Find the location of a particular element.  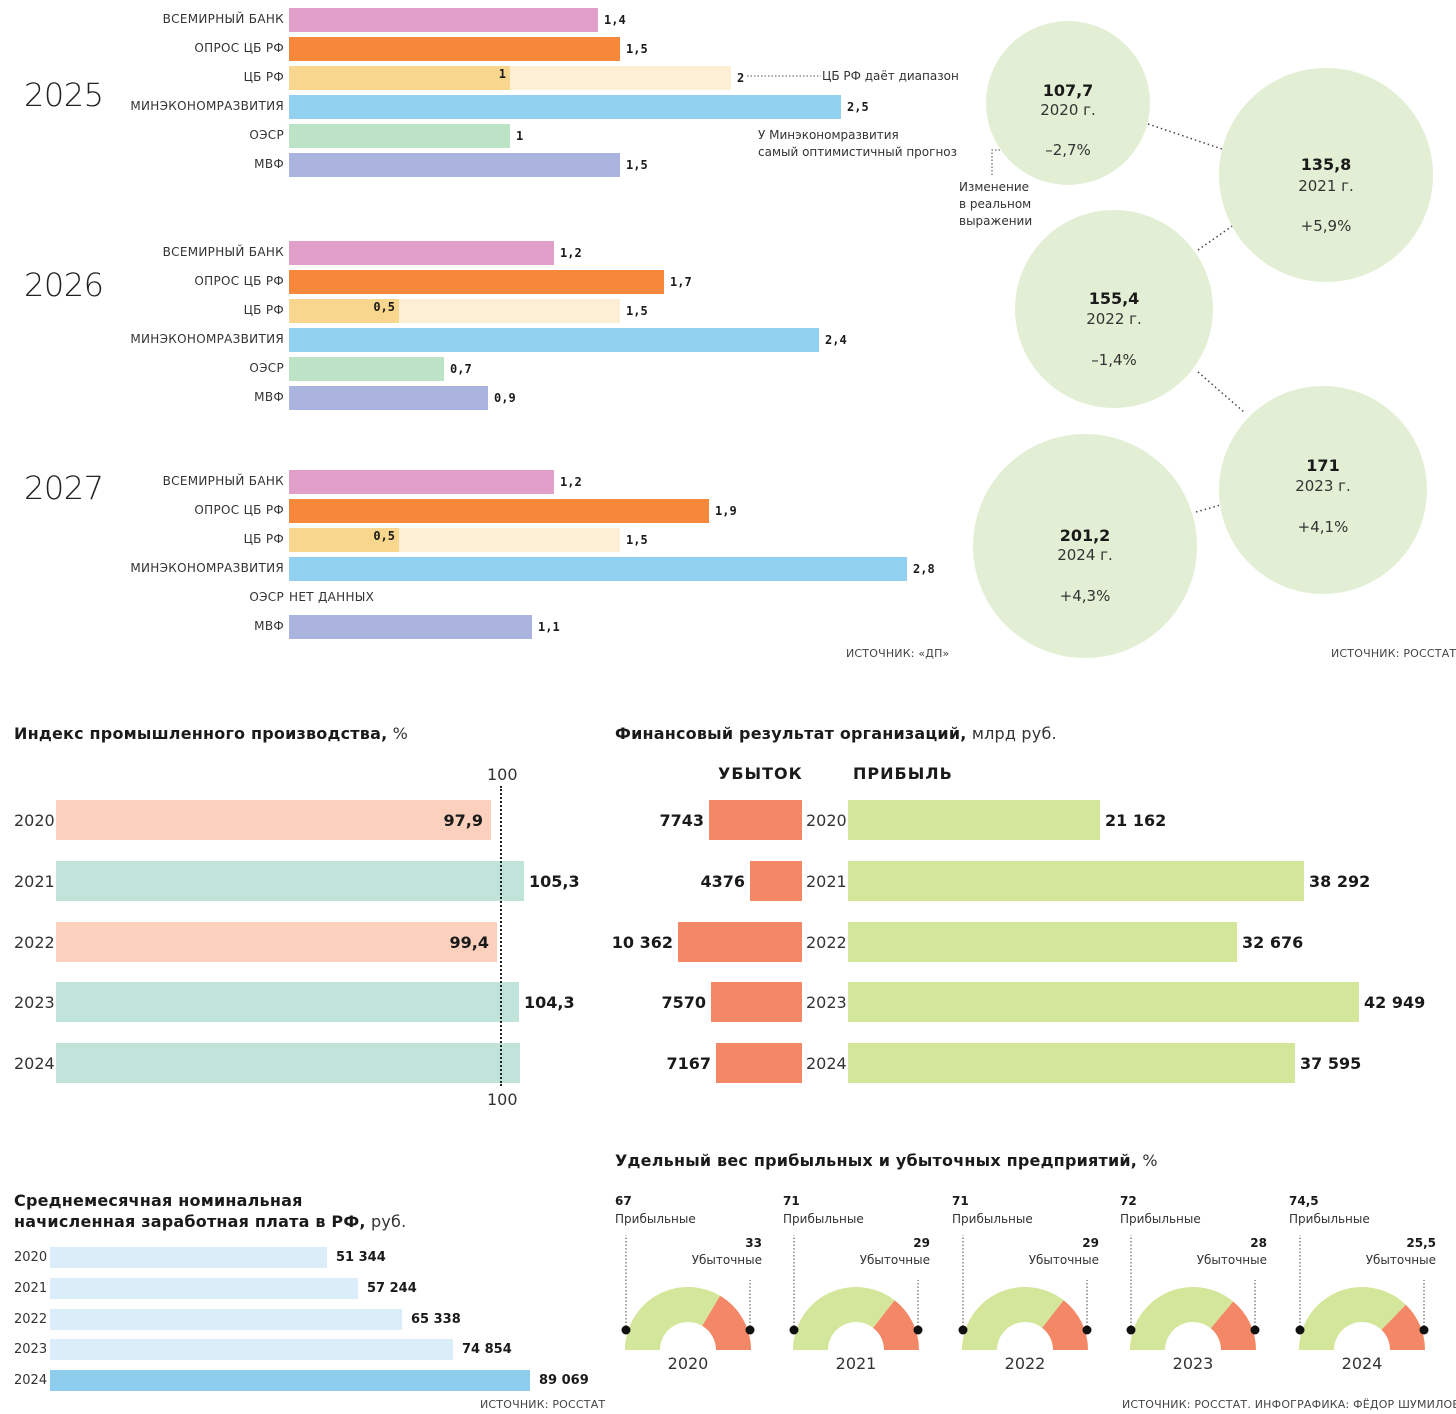

forecast-label-cb-2027: ЦБ РФ is located at coordinates (263, 539).